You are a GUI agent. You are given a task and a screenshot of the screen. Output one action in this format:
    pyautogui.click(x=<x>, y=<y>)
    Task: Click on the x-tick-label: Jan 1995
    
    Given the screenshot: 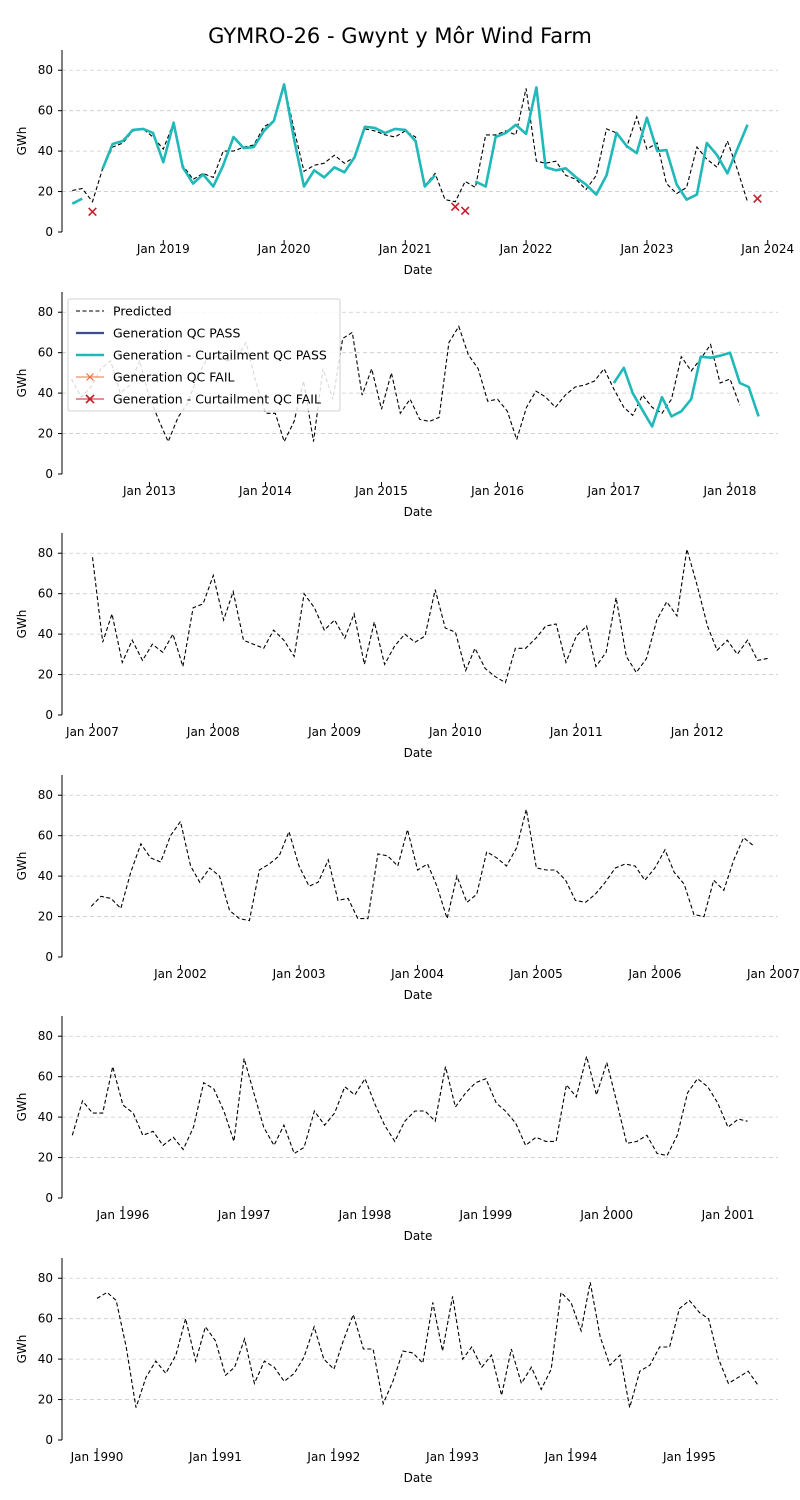 What is the action you would take?
    pyautogui.click(x=689, y=1457)
    